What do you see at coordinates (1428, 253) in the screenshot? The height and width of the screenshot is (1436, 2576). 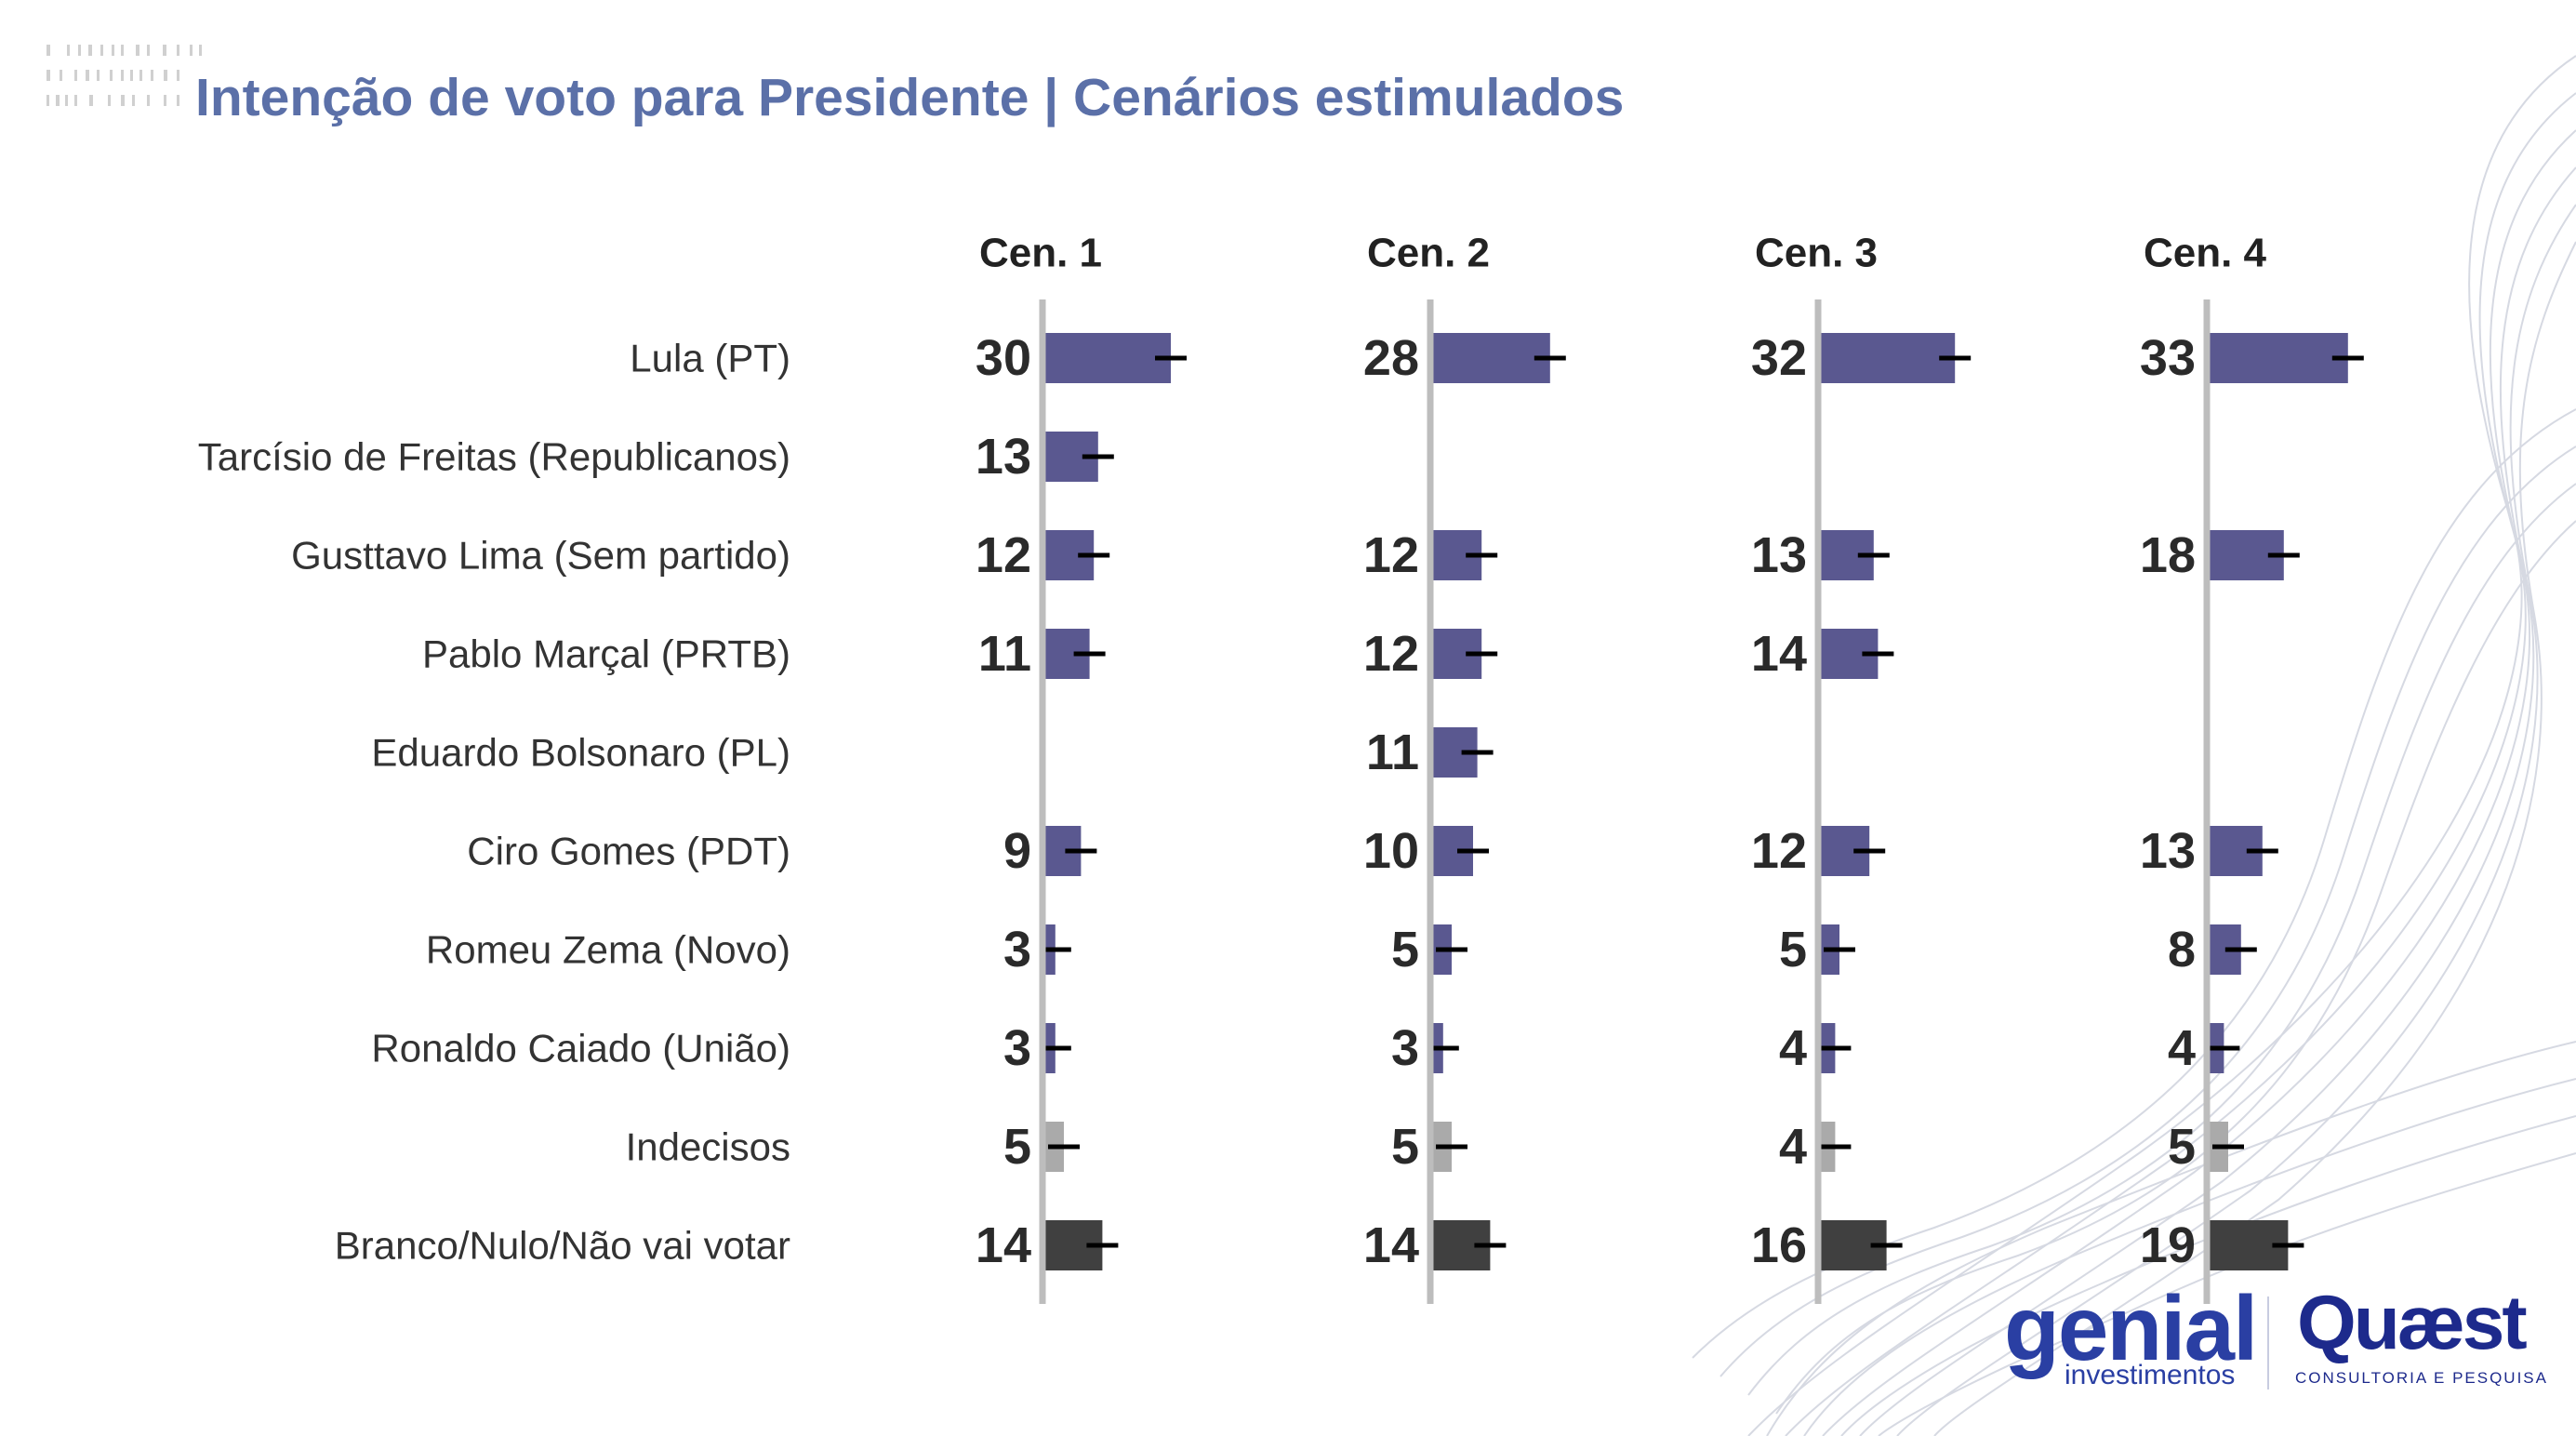 I see `panel-header: Cen. 2` at bounding box center [1428, 253].